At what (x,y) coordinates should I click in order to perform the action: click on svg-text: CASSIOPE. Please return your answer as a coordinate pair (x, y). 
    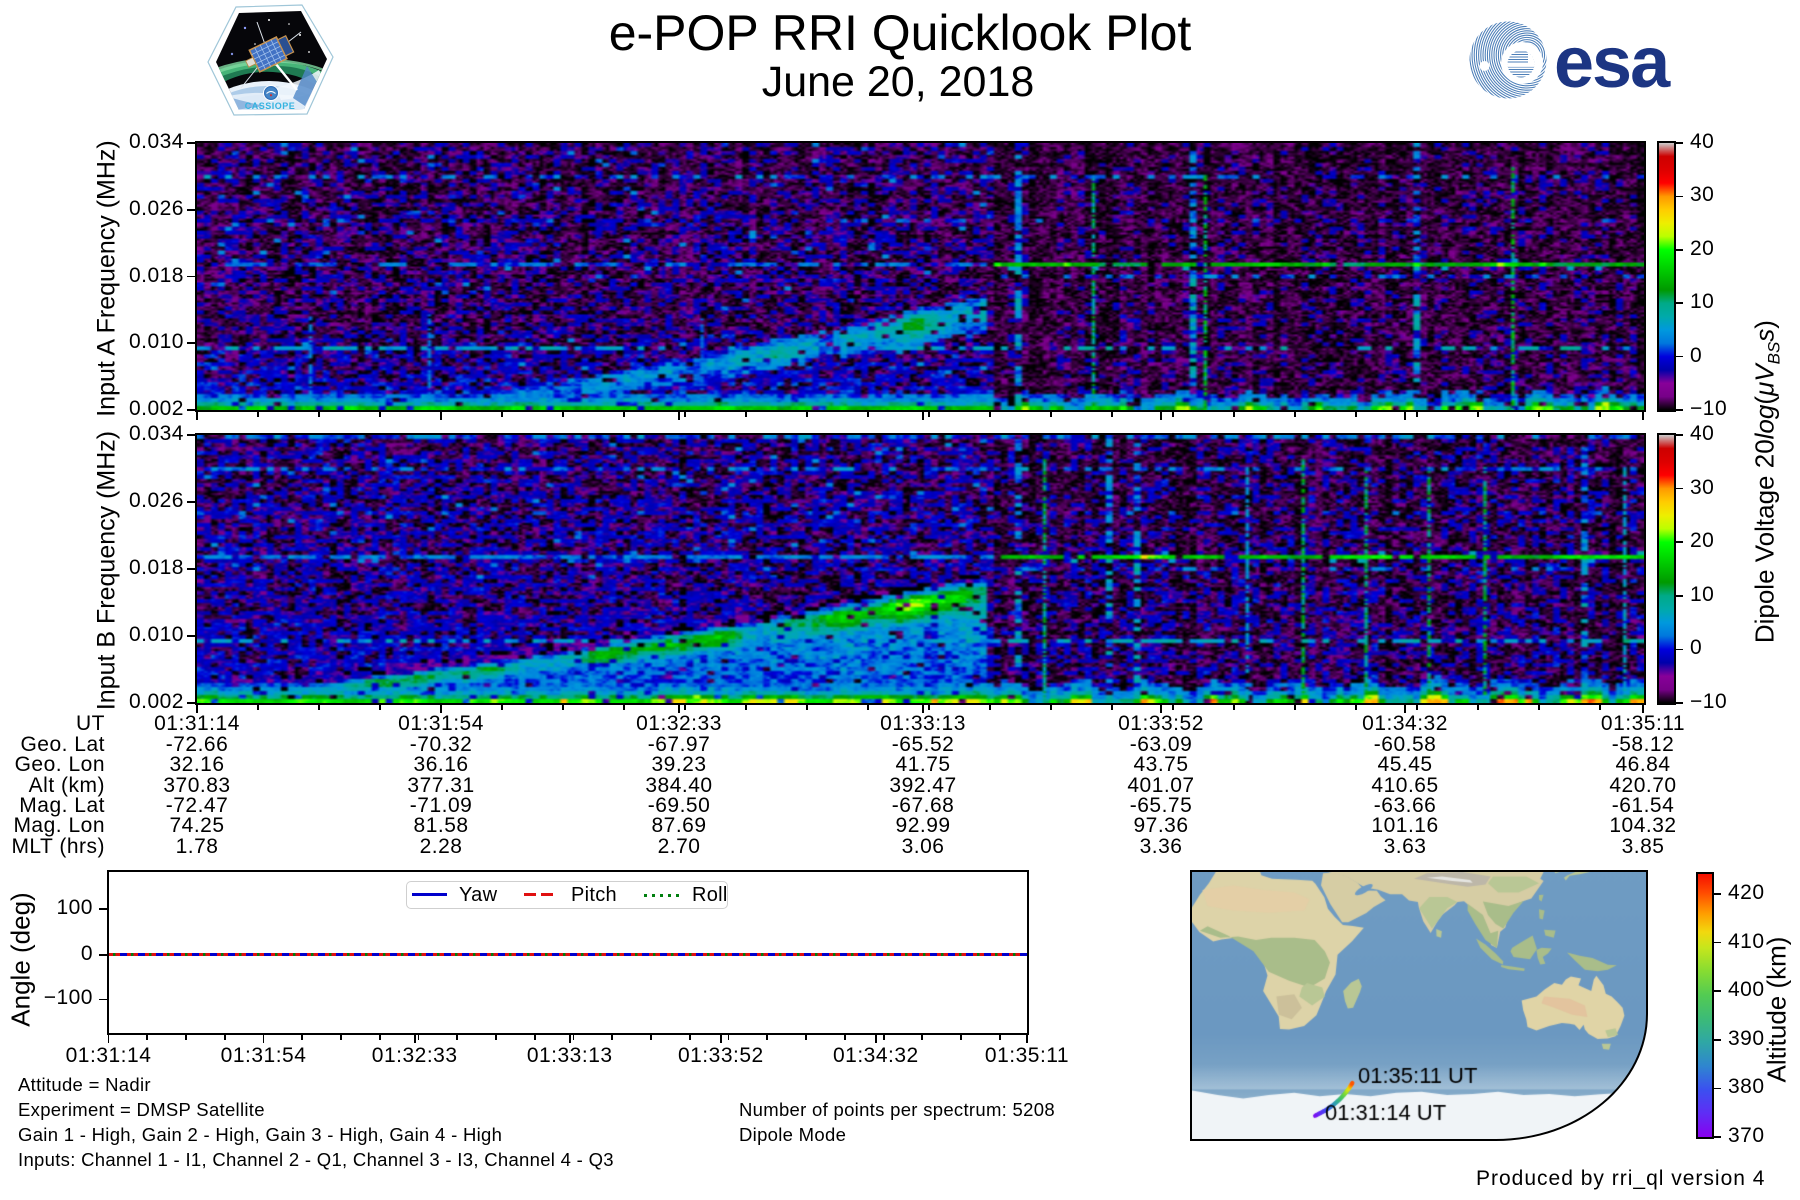
    Looking at the image, I should click on (270, 106).